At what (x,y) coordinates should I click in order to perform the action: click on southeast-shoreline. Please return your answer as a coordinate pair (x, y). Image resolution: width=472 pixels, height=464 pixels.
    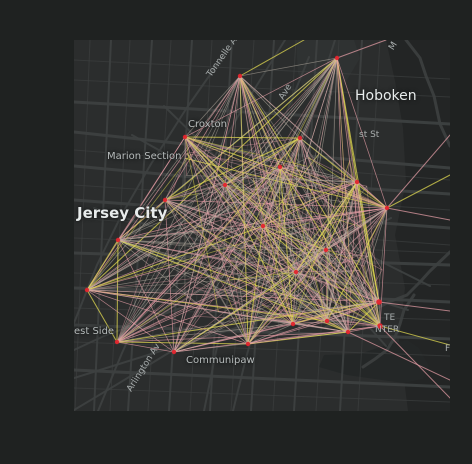
    Looking at the image, I should click on (374, 361).